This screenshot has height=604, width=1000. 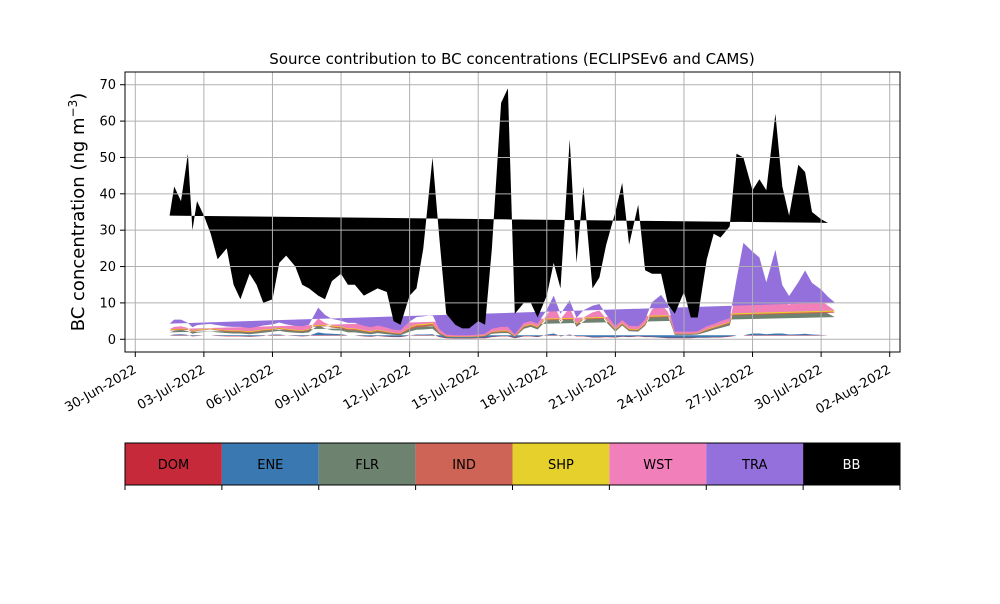 I want to click on x-tick-label: 12-Jul-2022, so click(x=377, y=387).